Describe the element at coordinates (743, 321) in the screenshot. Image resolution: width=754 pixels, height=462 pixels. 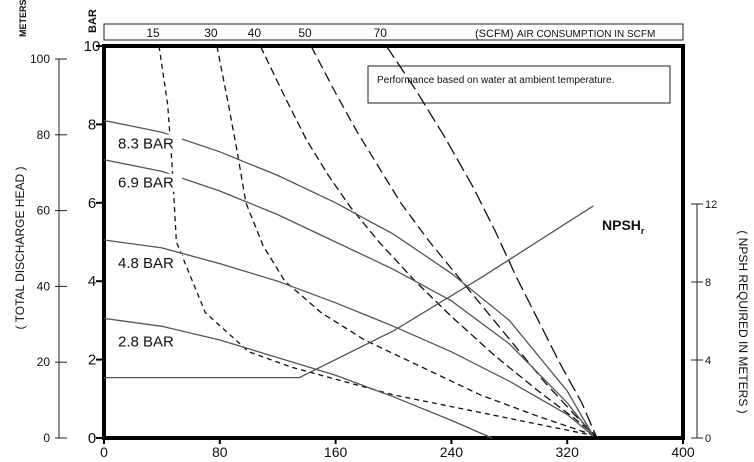
I see `npsh-axis-label: ( NPSH REQUIRED IN METERS )` at that location.